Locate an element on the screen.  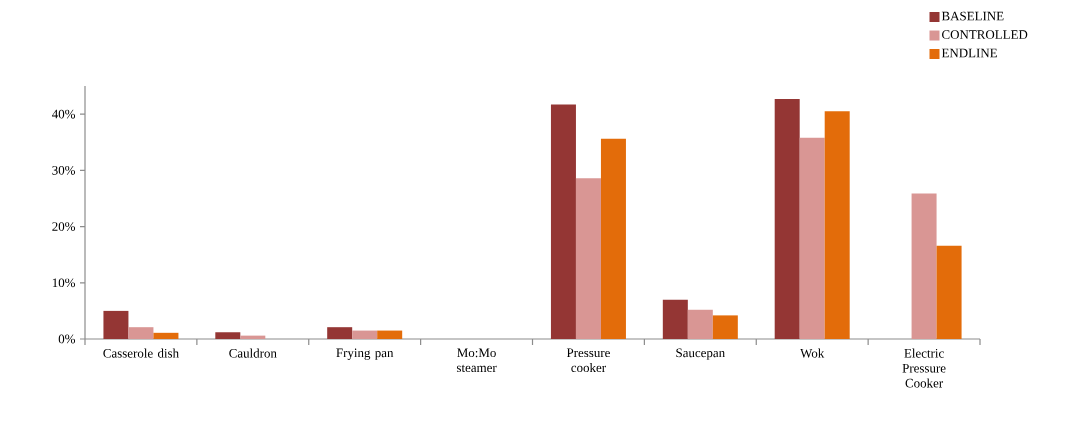
y-tick-label: 30% is located at coordinates (64, 170).